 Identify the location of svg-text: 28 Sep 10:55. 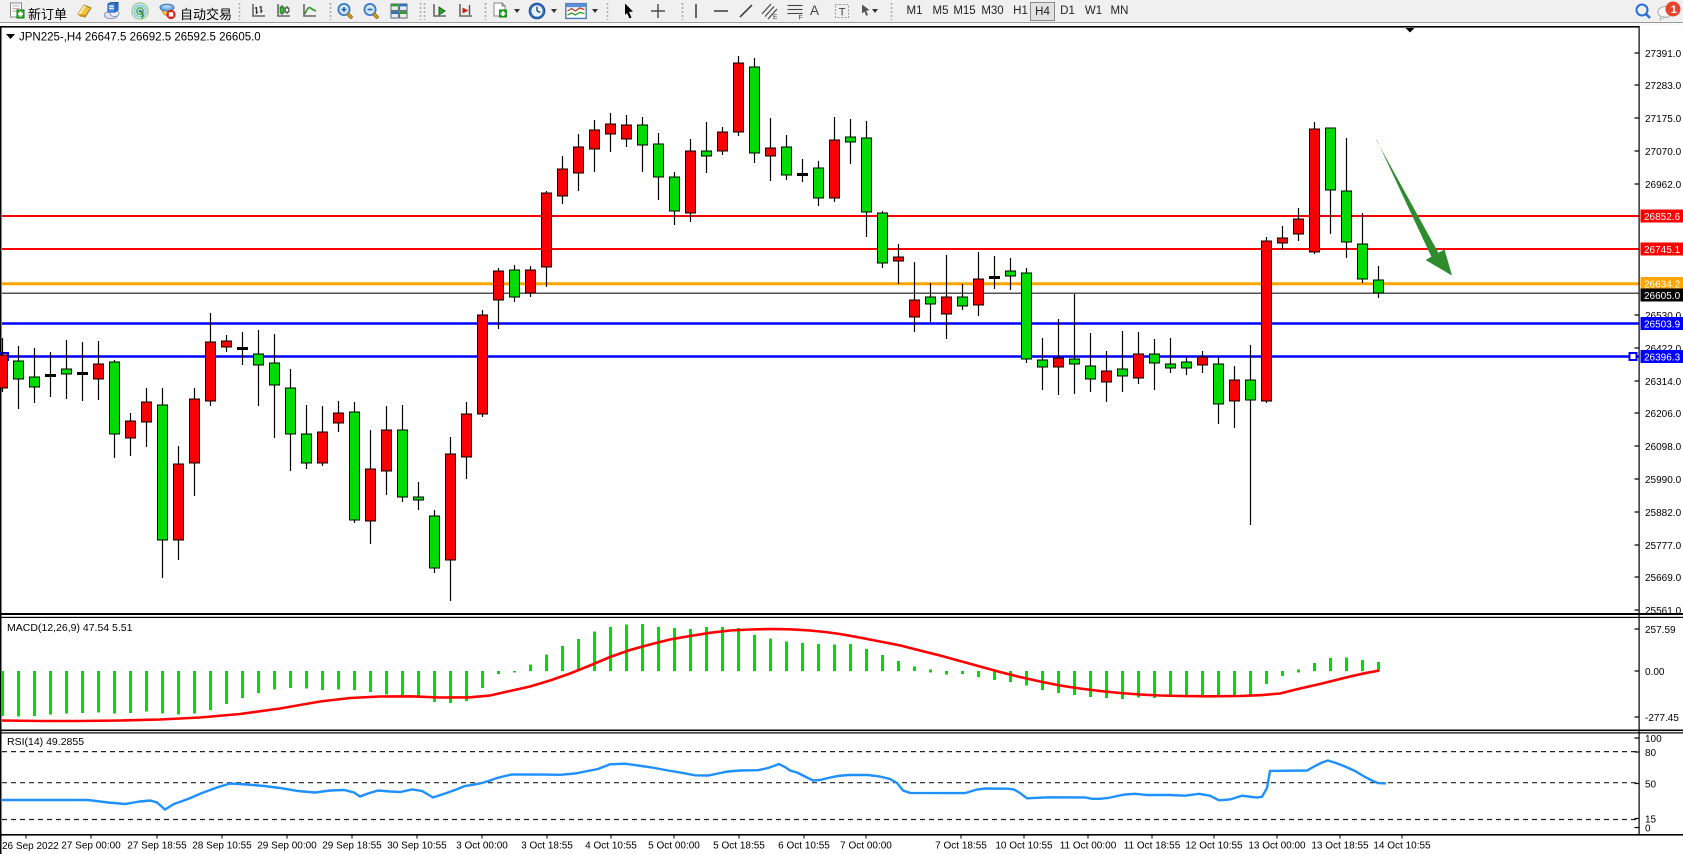
(222, 846).